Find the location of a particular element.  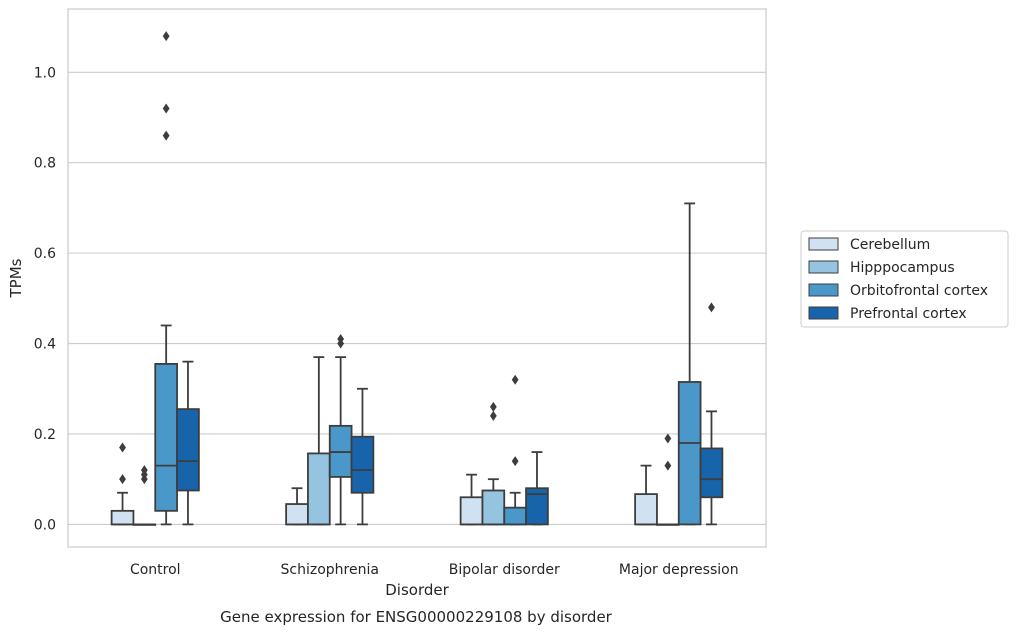

legend-label: Cerebellum is located at coordinates (890, 245).